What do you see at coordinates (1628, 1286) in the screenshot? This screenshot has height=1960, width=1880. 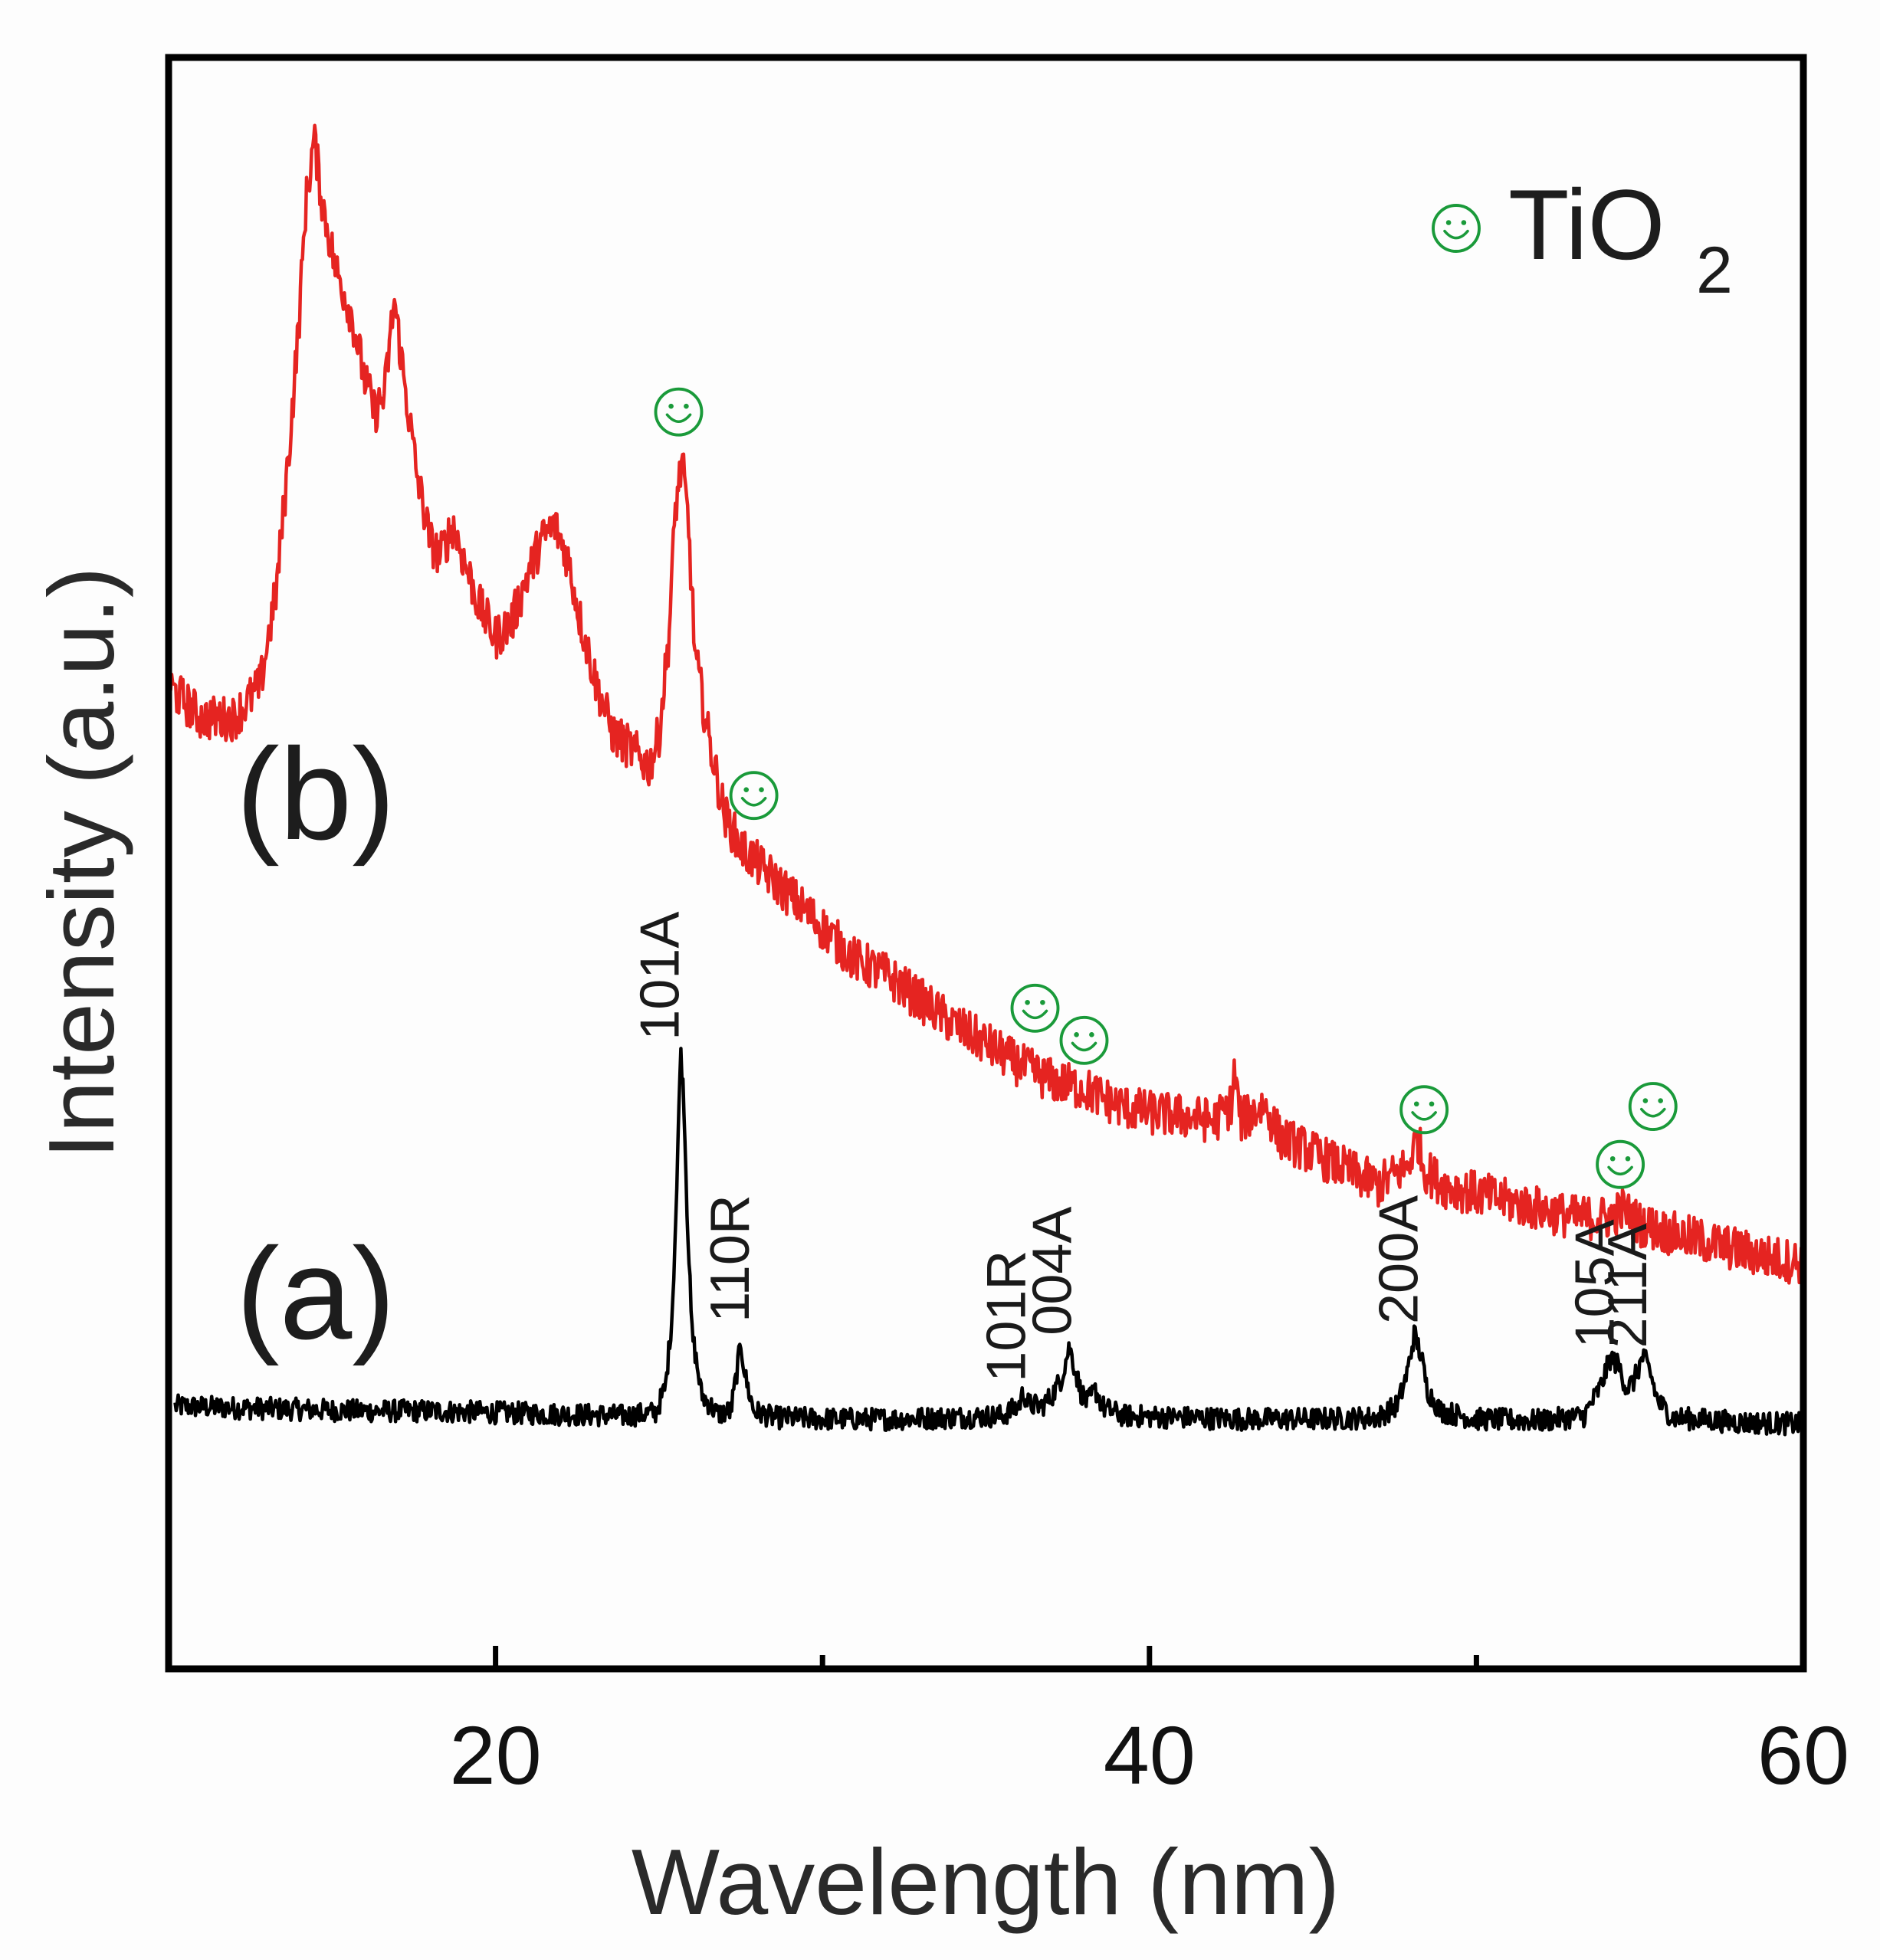 I see `peak-label: 211A` at bounding box center [1628, 1286].